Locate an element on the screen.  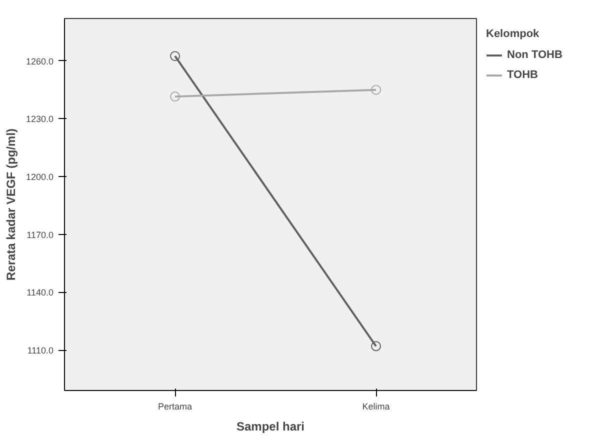
y-axis-title: Rerata kadar VEGF (pg/ml) is located at coordinates (11, 204).